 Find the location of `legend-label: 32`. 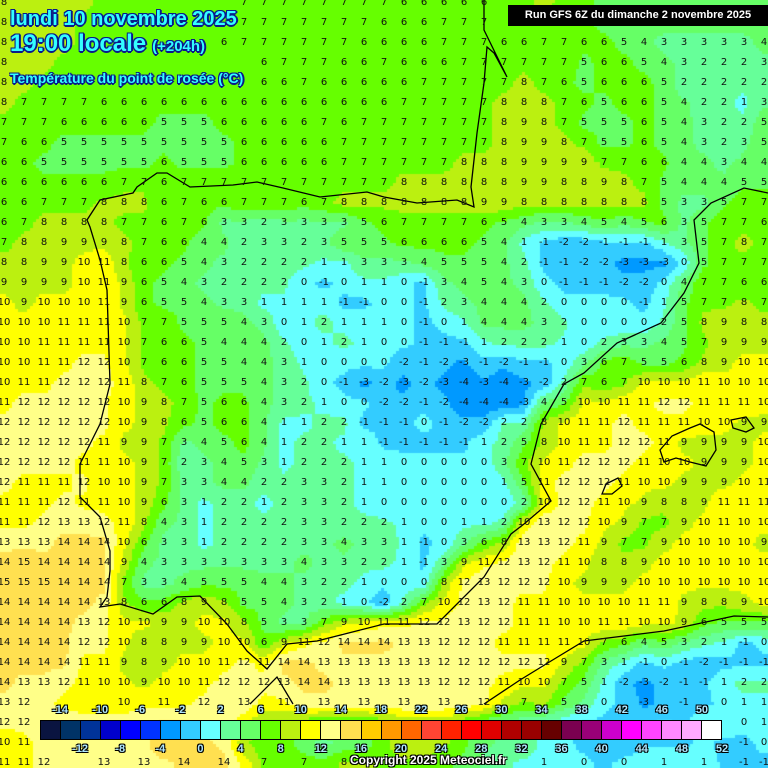

legend-label: 32 is located at coordinates (521, 749).